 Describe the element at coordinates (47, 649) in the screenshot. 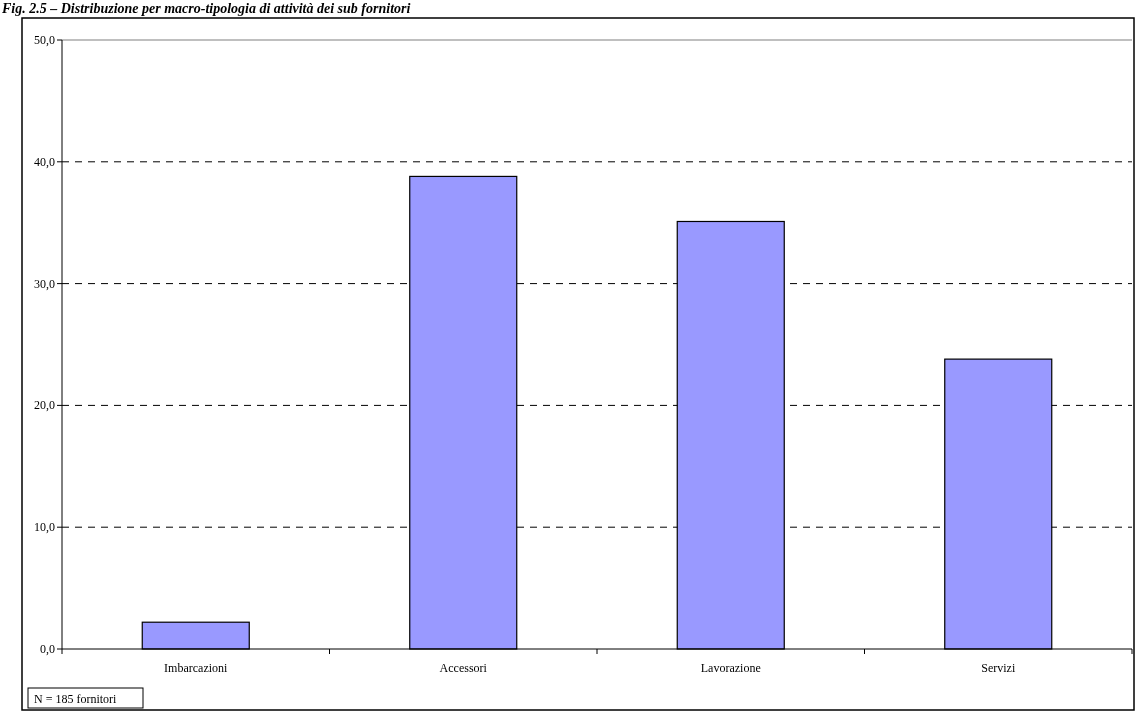

I see `y-tick-label: 0,0` at that location.